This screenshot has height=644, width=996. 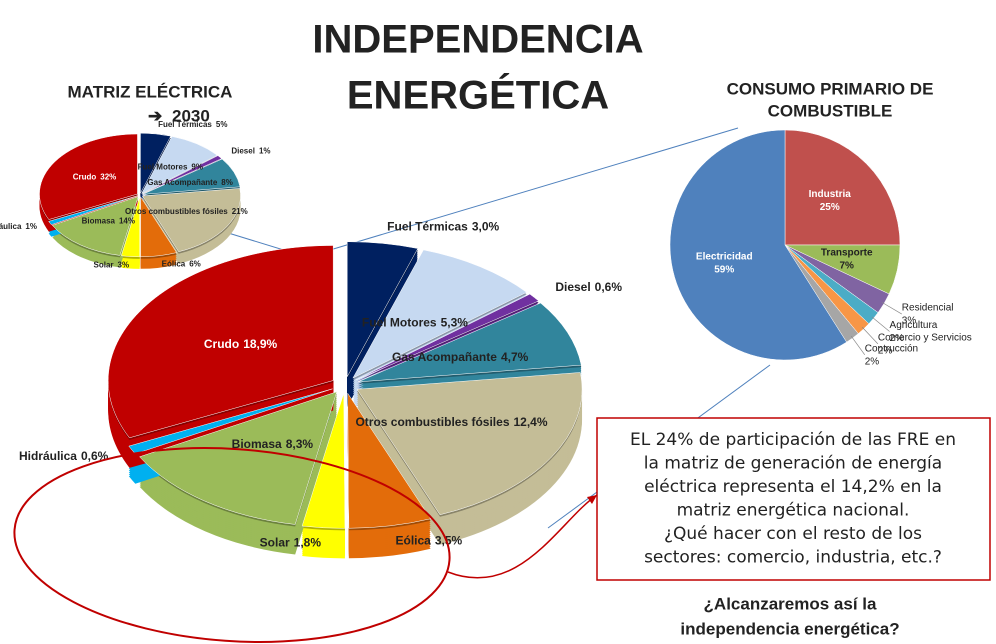 I want to click on value-label: 5,3%, so click(x=455, y=323).